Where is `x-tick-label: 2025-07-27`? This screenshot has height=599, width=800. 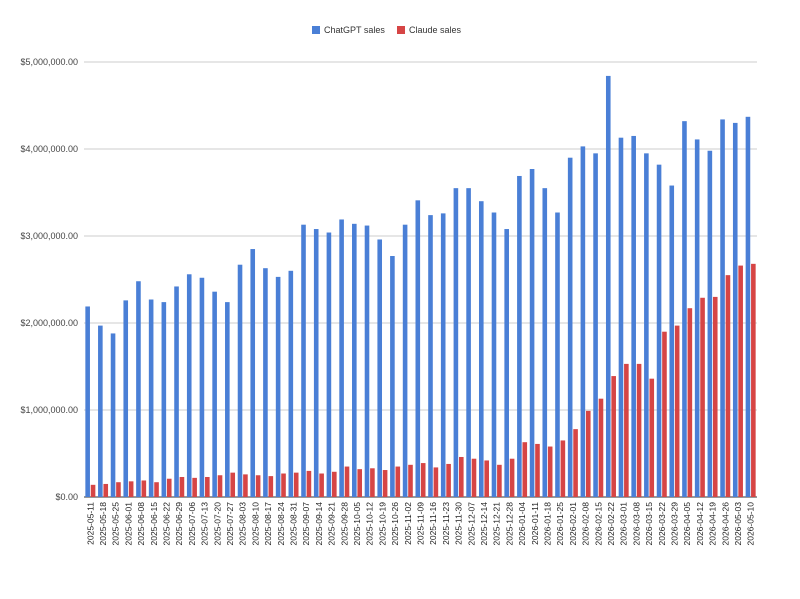
x-tick-label: 2025-07-27 is located at coordinates (230, 524).